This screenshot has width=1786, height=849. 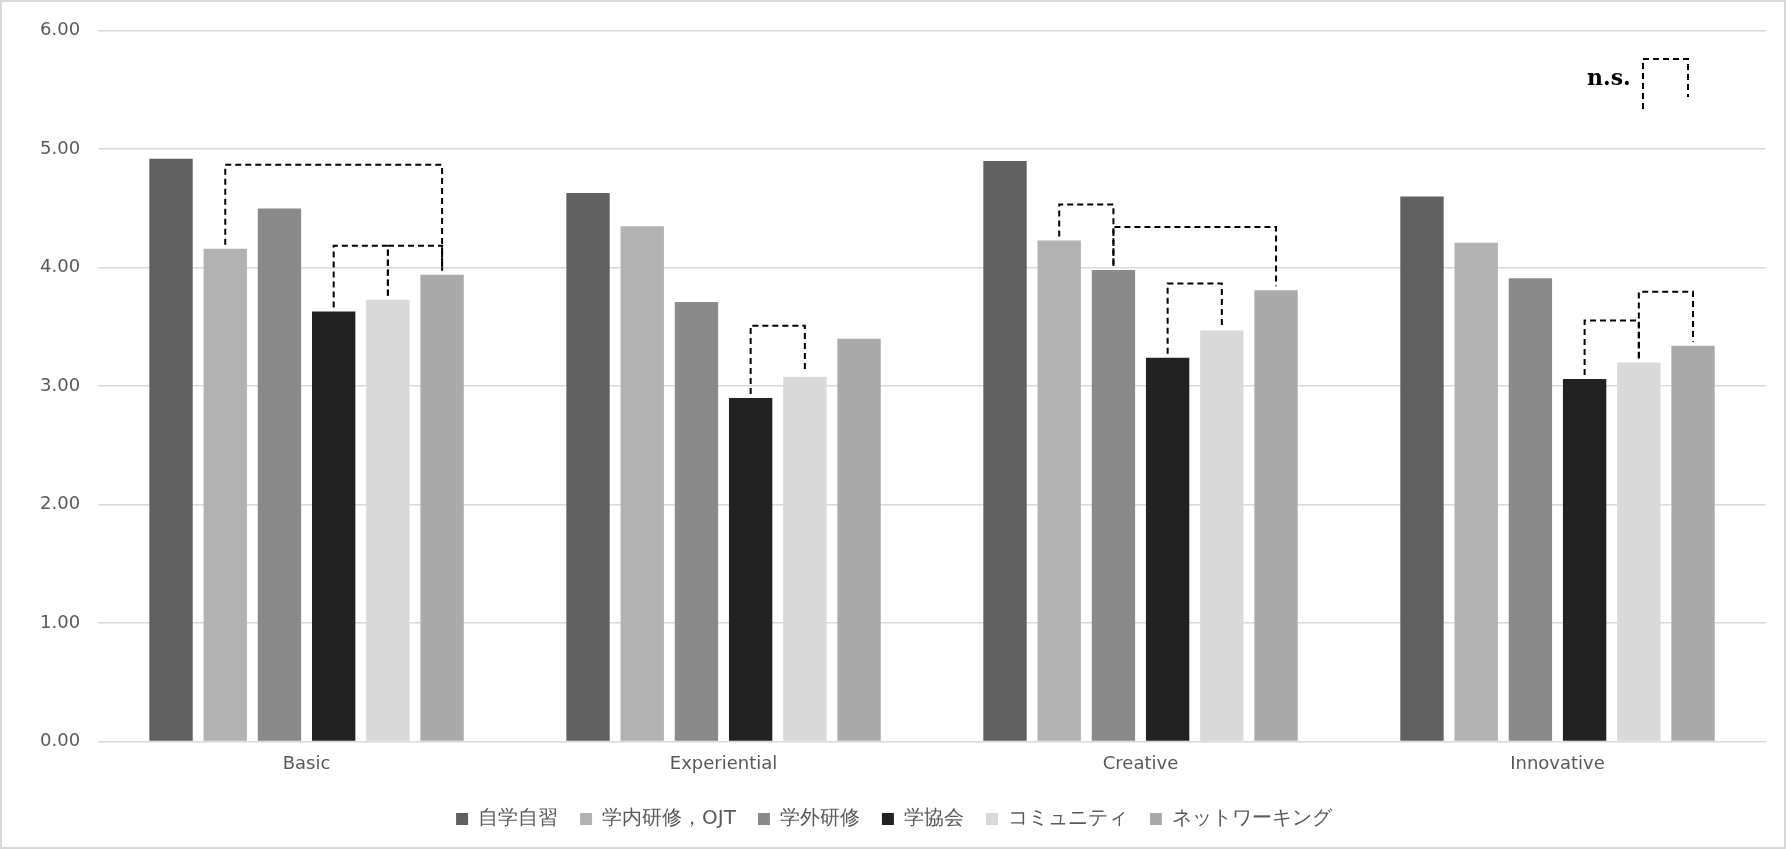 What do you see at coordinates (723, 762) in the screenshot?
I see `x-tick-label: Experiential` at bounding box center [723, 762].